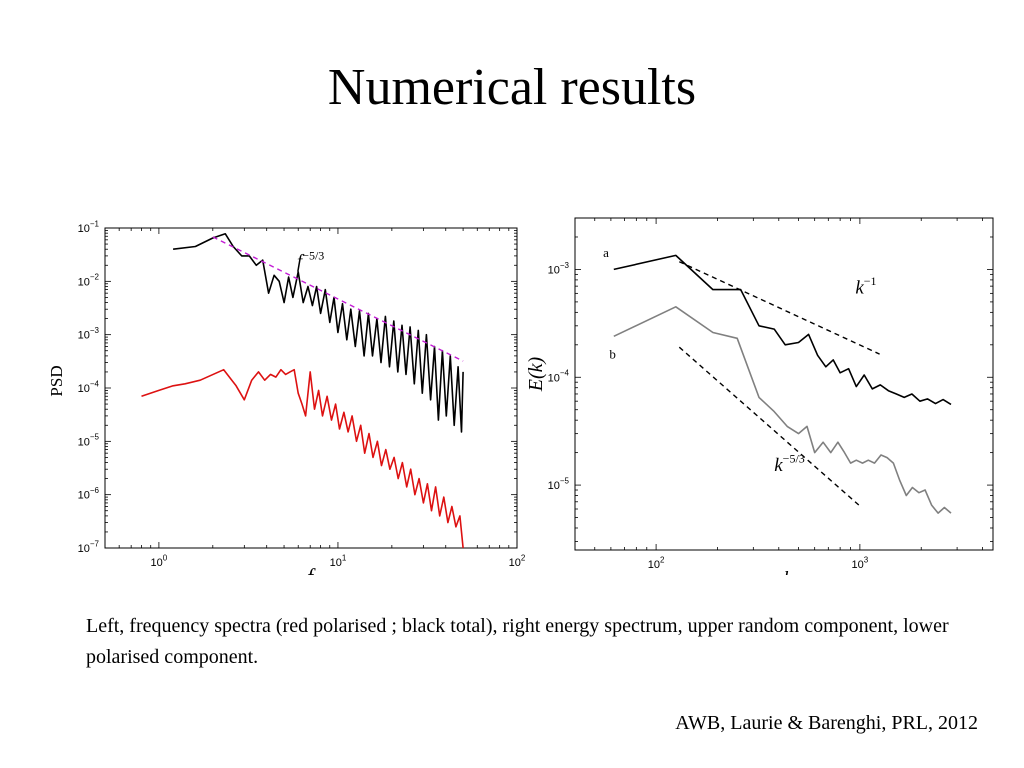 This screenshot has width=1024, height=768. What do you see at coordinates (159, 561) in the screenshot?
I see `x-tick-label: 10⁰` at bounding box center [159, 561].